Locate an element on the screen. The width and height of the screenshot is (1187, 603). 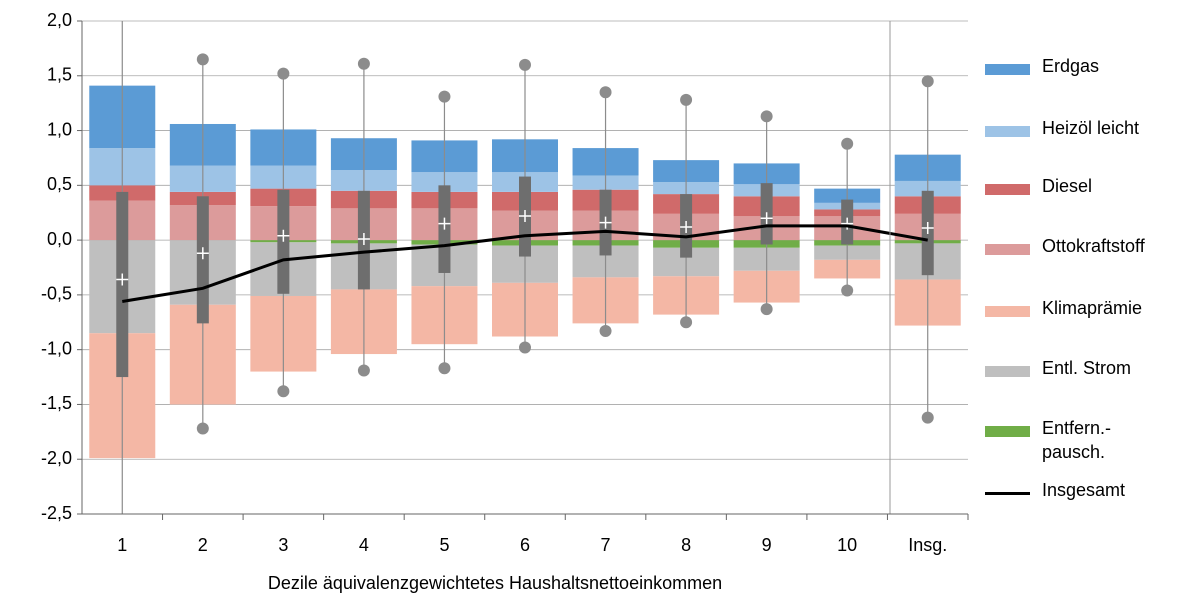
y-tick-label: 2,0 is located at coordinates (59, 20).